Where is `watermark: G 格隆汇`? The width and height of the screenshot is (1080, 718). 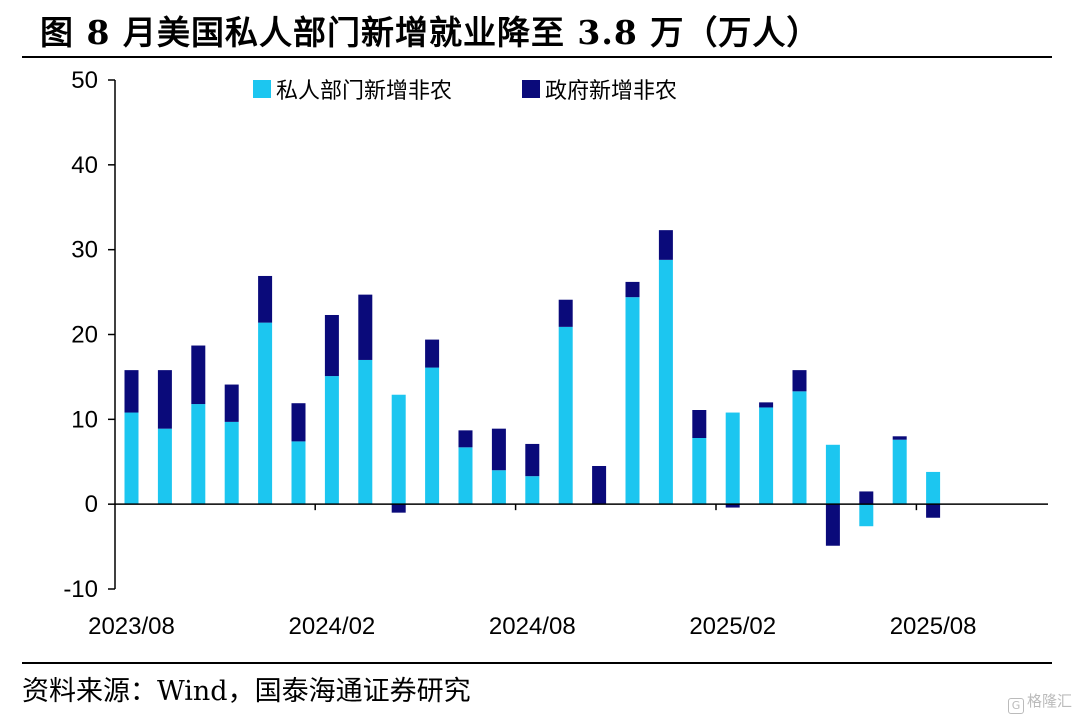 watermark: G 格隆汇 is located at coordinates (1039, 702).